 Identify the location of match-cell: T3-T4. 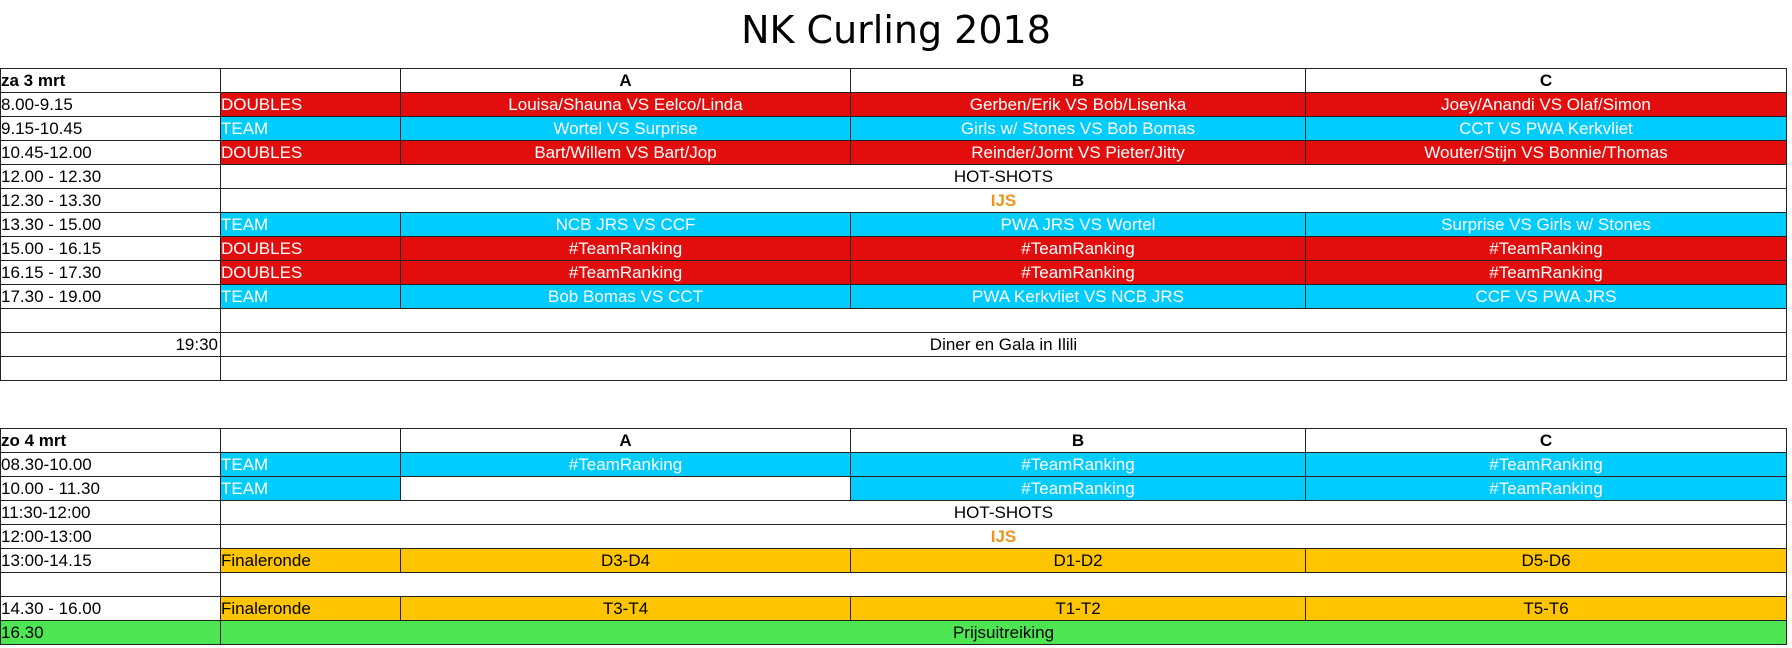
(625, 608).